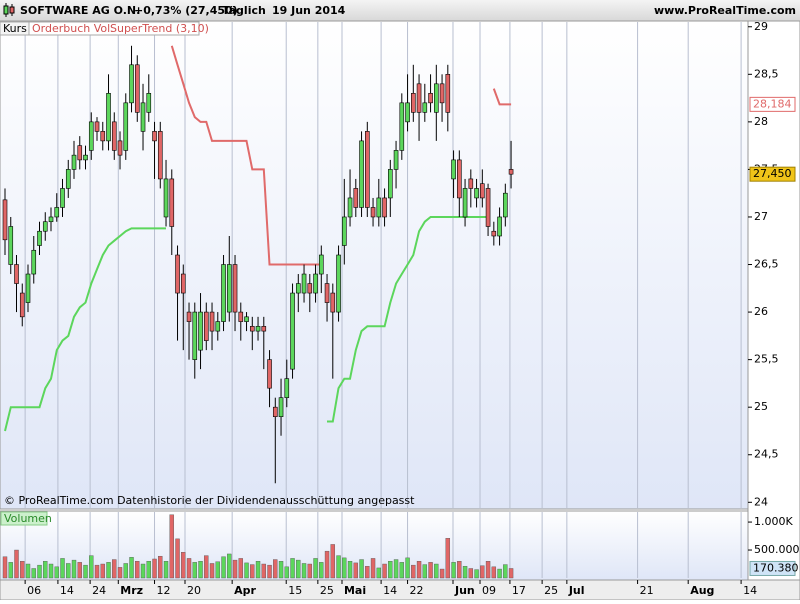 This screenshot has width=800, height=604. Describe the element at coordinates (750, 590) in the screenshot. I see `x-tick-label: 14` at that location.